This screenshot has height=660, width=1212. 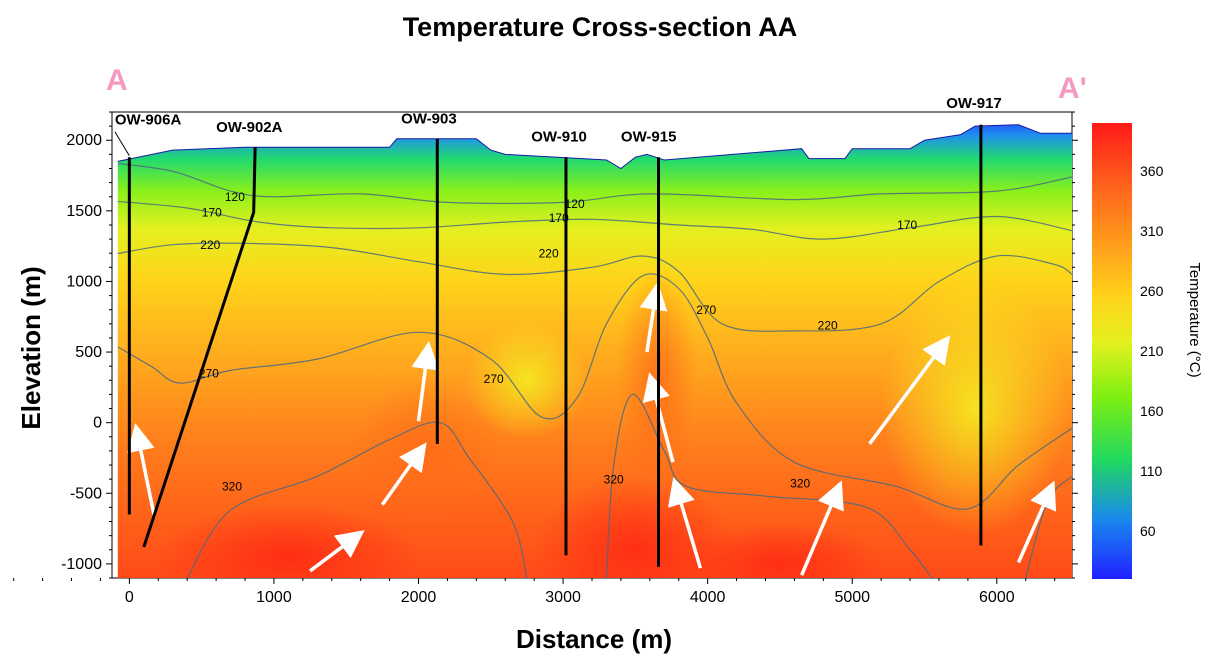 What do you see at coordinates (122, 144) in the screenshot?
I see `well-leader-line` at bounding box center [122, 144].